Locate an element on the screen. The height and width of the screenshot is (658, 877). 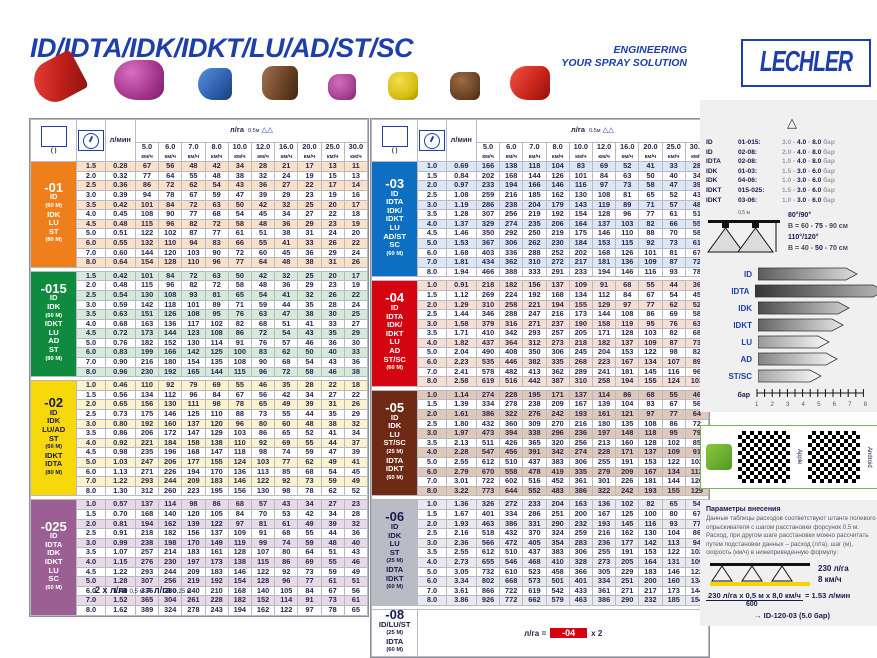
lha-value: 619 is located at coordinates (488, 381).